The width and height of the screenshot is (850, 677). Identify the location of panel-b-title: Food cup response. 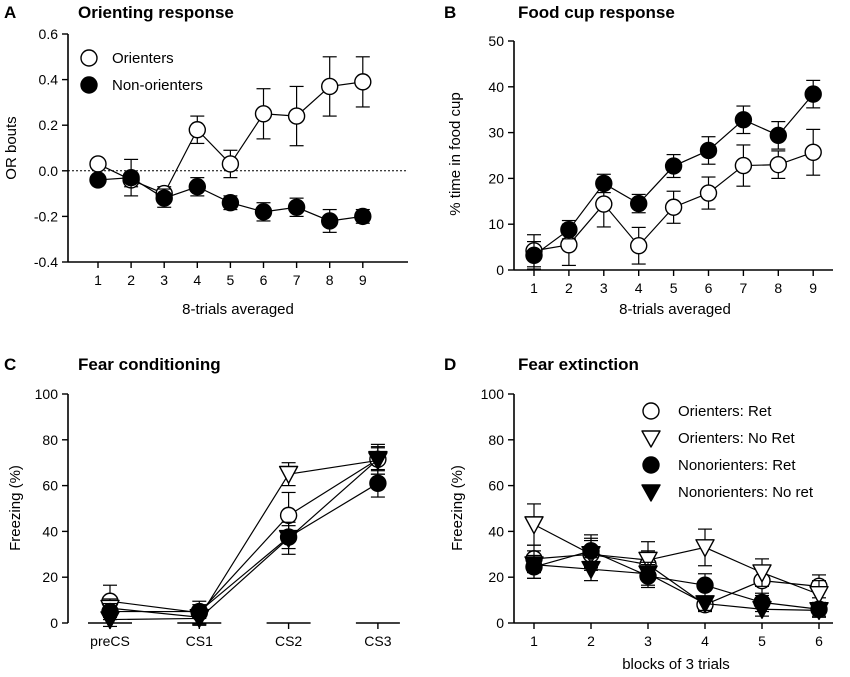
(596, 12).